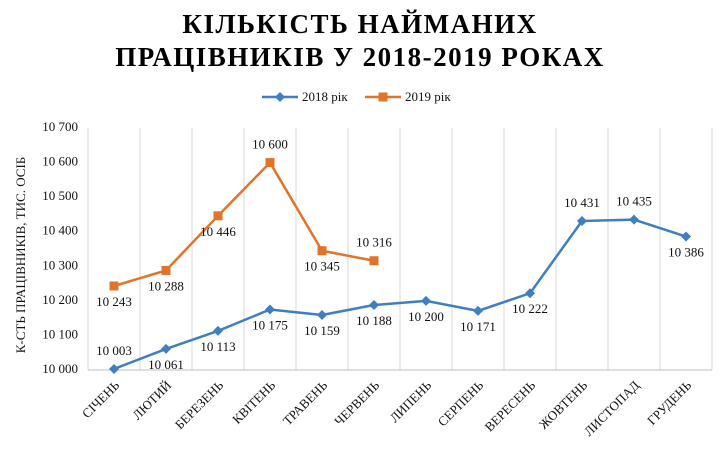  I want to click on data-label: 10 200, so click(426, 316).